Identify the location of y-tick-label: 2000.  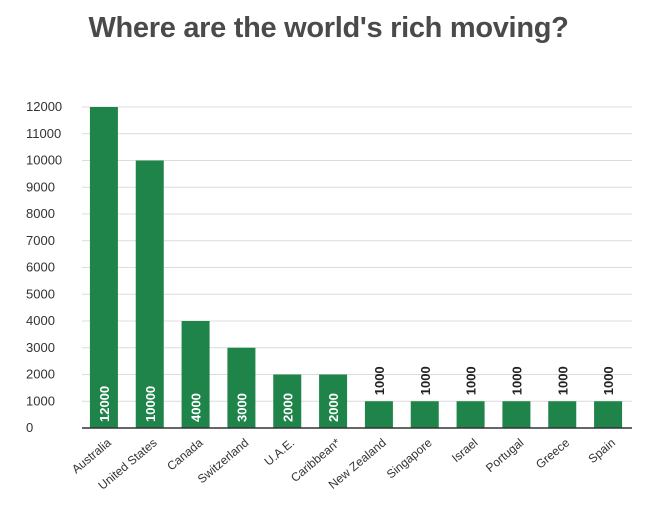
(40, 374).